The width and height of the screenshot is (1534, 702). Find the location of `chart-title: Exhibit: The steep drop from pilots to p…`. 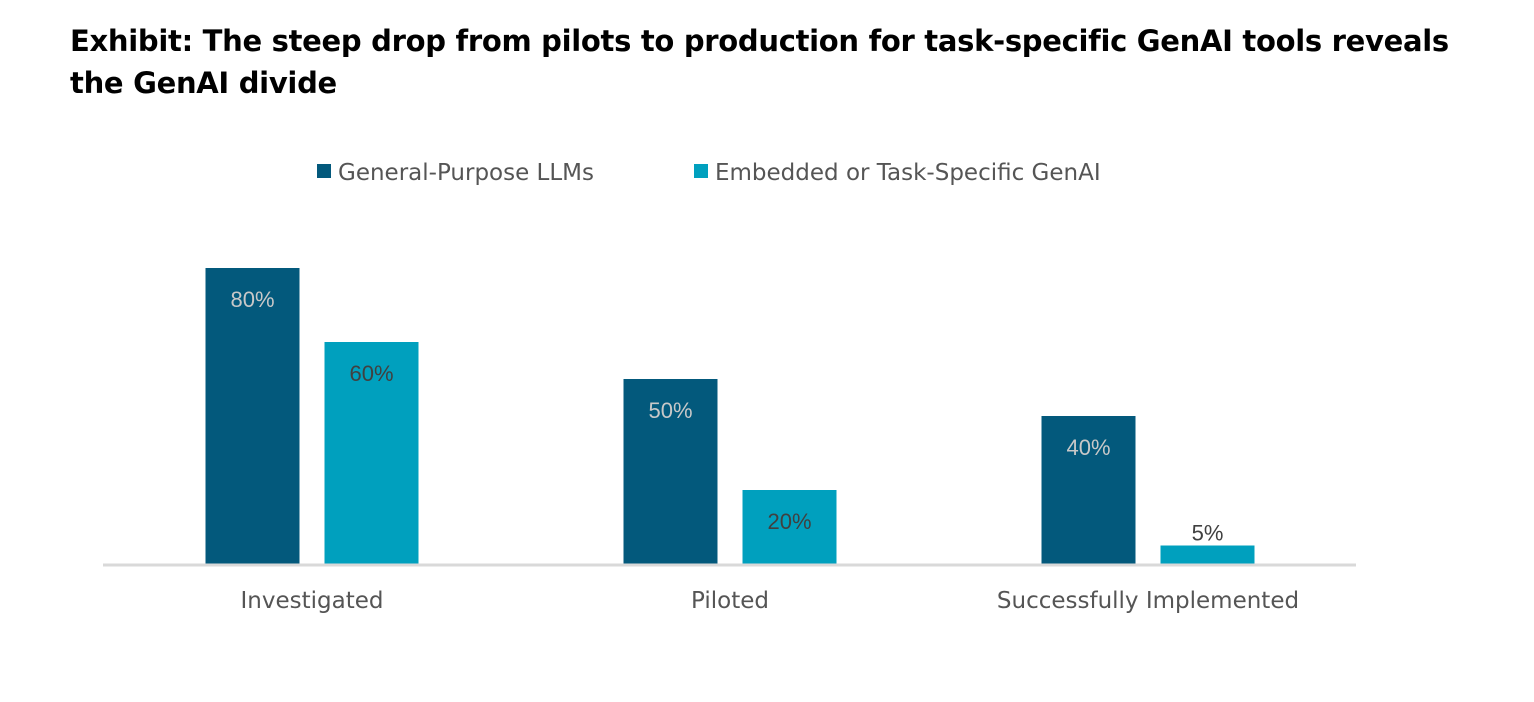

chart-title: Exhibit: The steep drop from pilots to p… is located at coordinates (759, 62).